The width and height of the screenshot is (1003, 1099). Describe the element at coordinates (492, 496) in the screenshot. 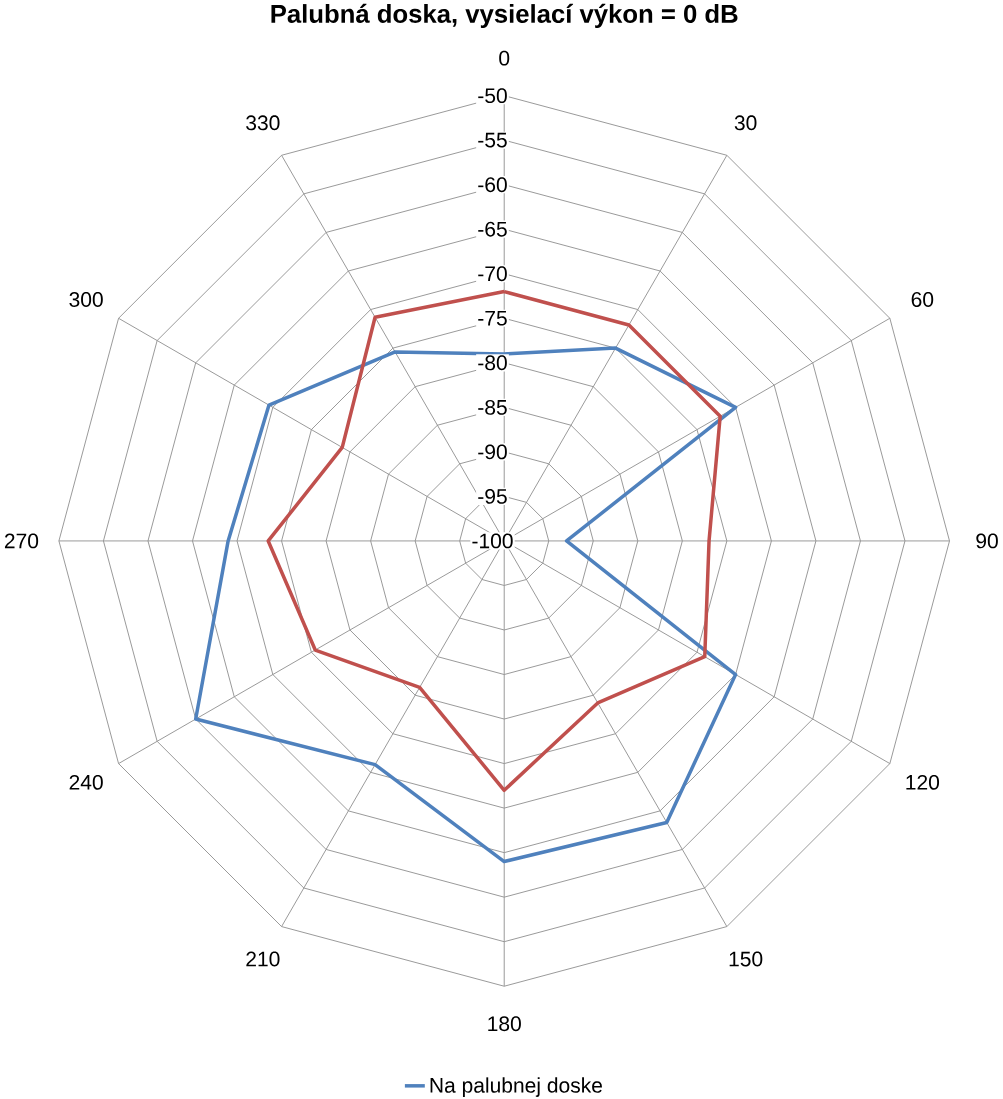

I see `y-tick-label: -95` at that location.